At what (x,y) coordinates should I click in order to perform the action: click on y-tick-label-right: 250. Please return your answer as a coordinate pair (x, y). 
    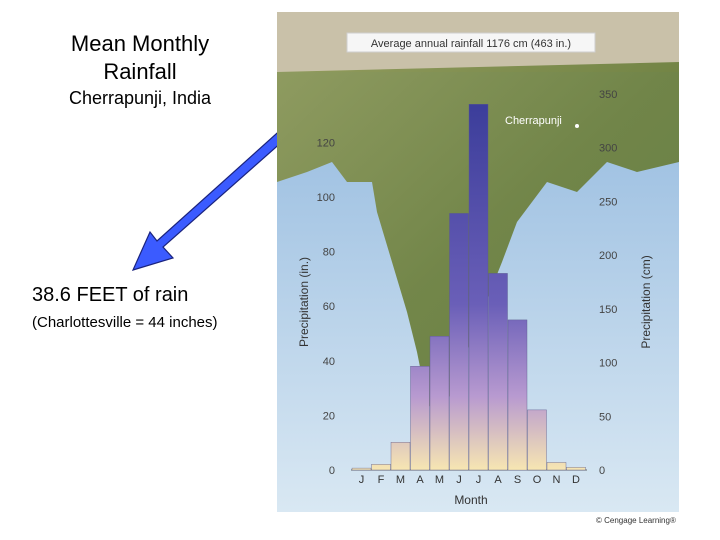
    Looking at the image, I should click on (608, 202).